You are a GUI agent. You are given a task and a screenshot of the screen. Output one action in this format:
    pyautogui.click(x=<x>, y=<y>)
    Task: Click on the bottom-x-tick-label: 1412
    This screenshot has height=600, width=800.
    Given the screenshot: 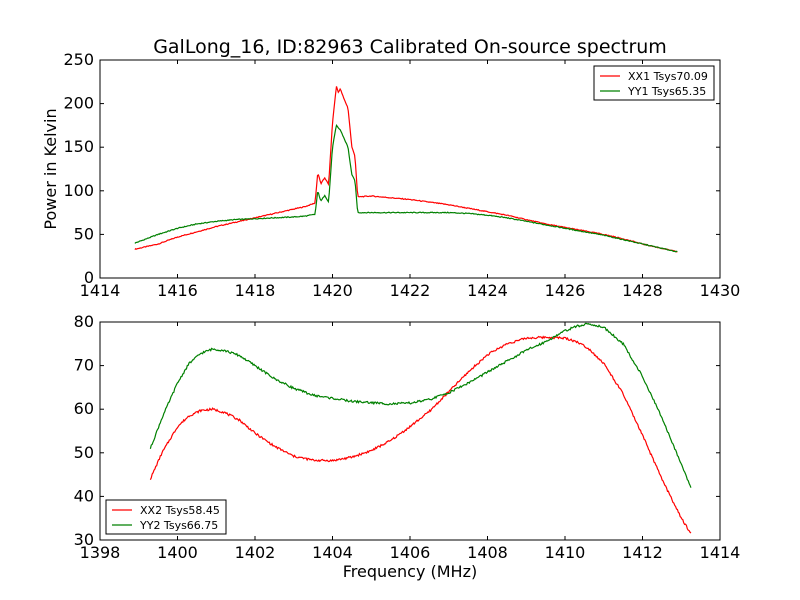 What is the action you would take?
    pyautogui.click(x=642, y=552)
    